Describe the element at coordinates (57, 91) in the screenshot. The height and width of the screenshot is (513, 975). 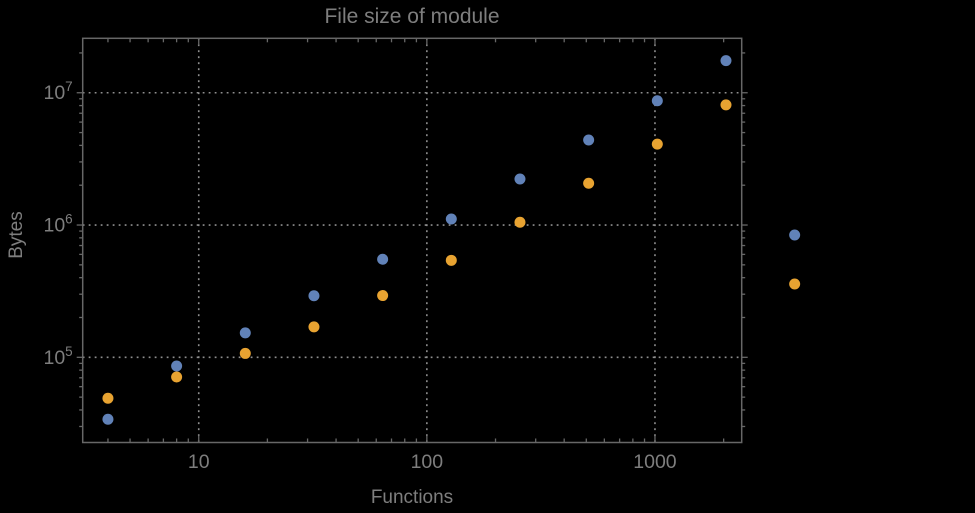
I see `y-tick-label-10e7: 10⁷` at that location.